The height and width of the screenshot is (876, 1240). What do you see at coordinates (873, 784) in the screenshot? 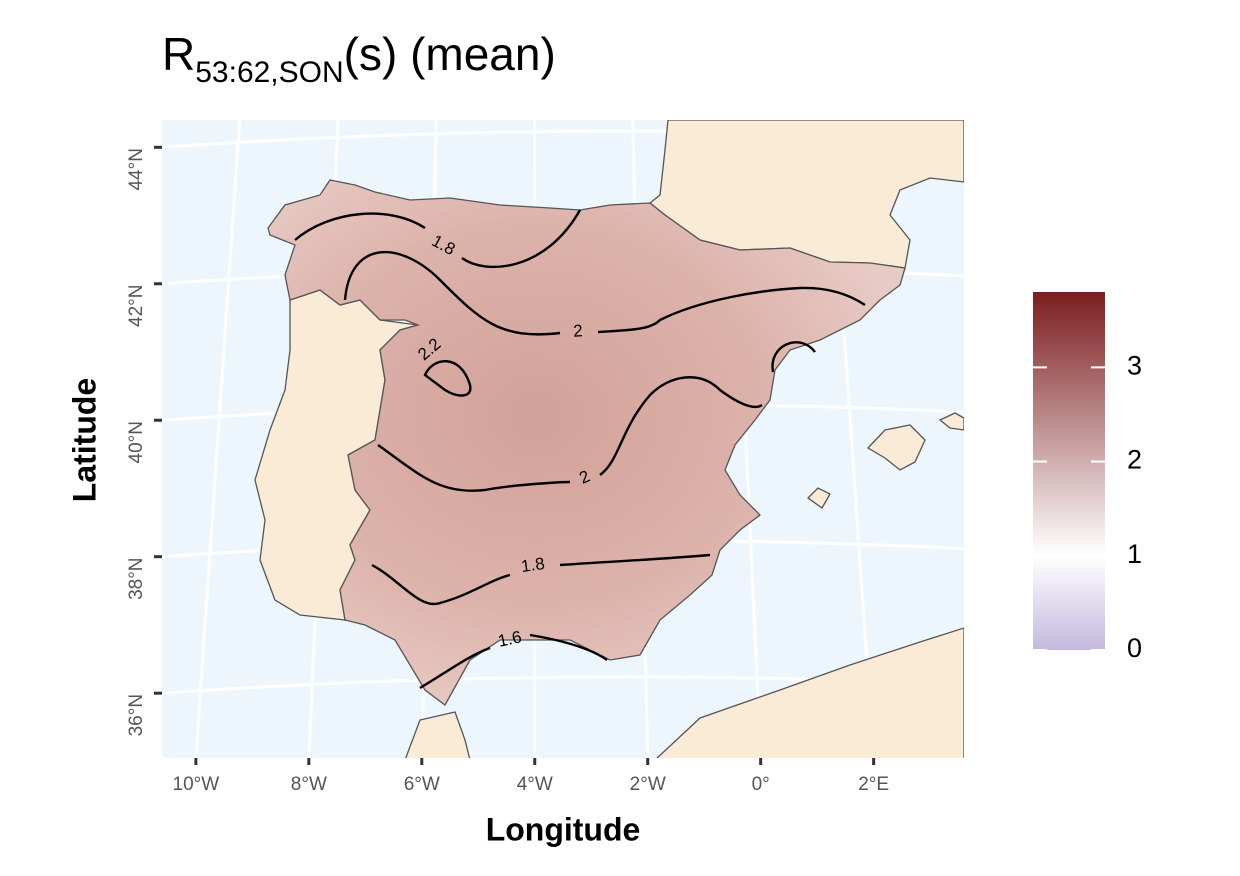
I see `x-tick-label: 2°E` at bounding box center [873, 784].